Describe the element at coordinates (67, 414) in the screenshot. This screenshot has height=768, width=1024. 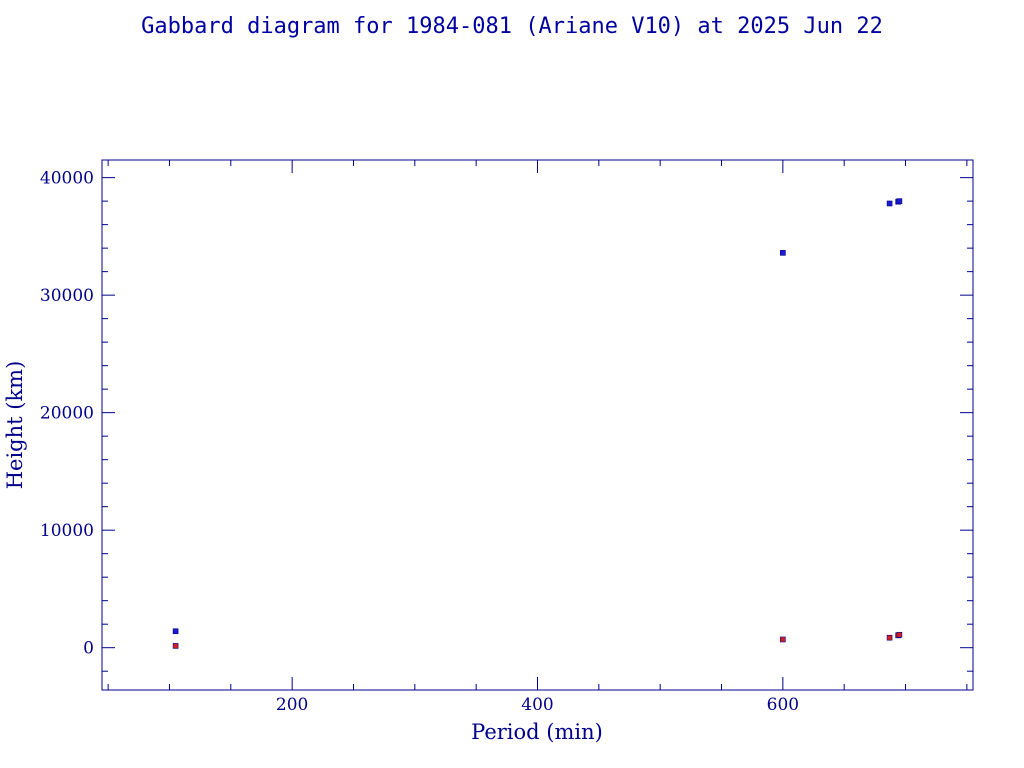
I see `y-tick-label: 20000` at that location.